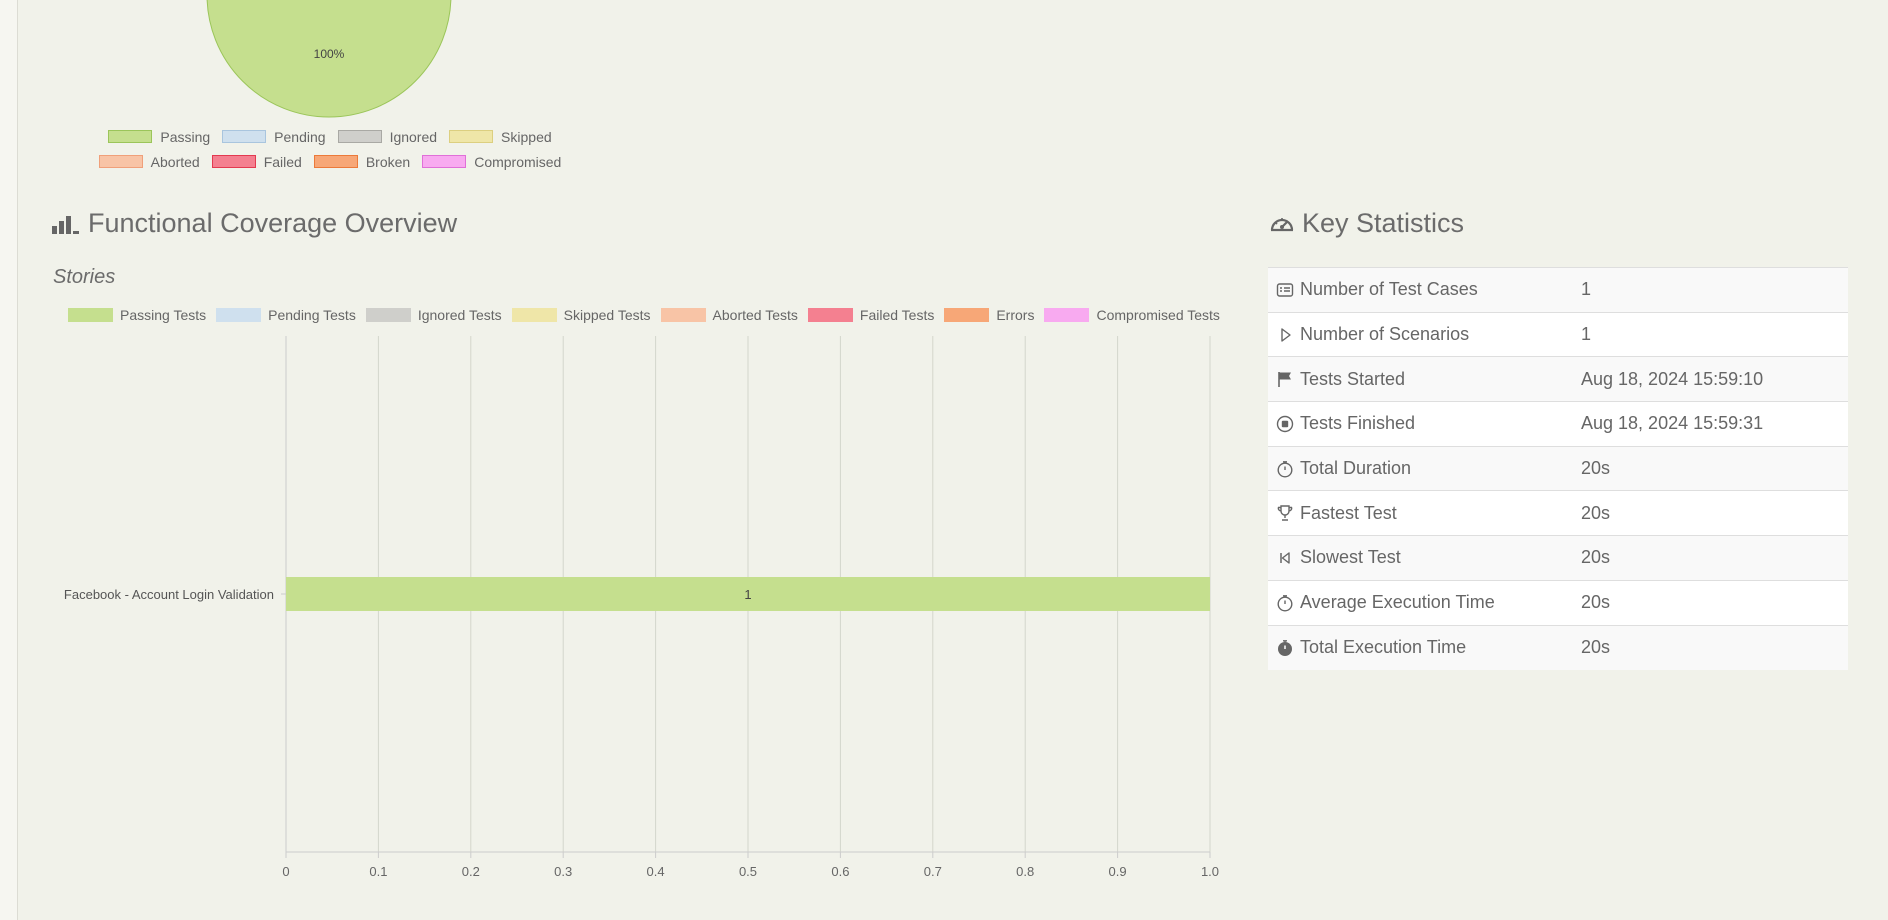 This screenshot has width=1888, height=920. I want to click on x-tick-label: 0.6, so click(840, 871).